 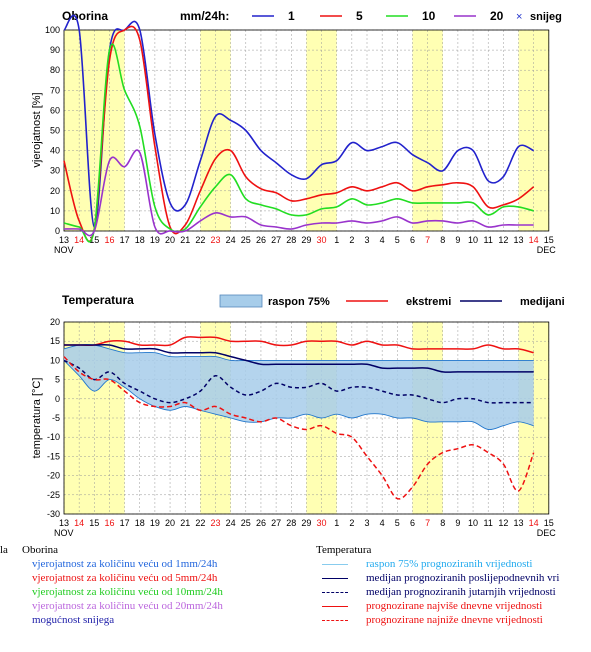 I want to click on temp-title: Temperatura, so click(x=98, y=300).